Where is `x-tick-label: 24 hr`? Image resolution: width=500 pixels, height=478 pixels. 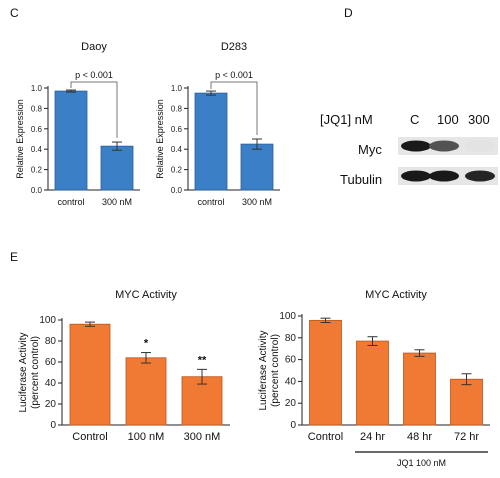 x-tick-label: 24 hr is located at coordinates (372, 437).